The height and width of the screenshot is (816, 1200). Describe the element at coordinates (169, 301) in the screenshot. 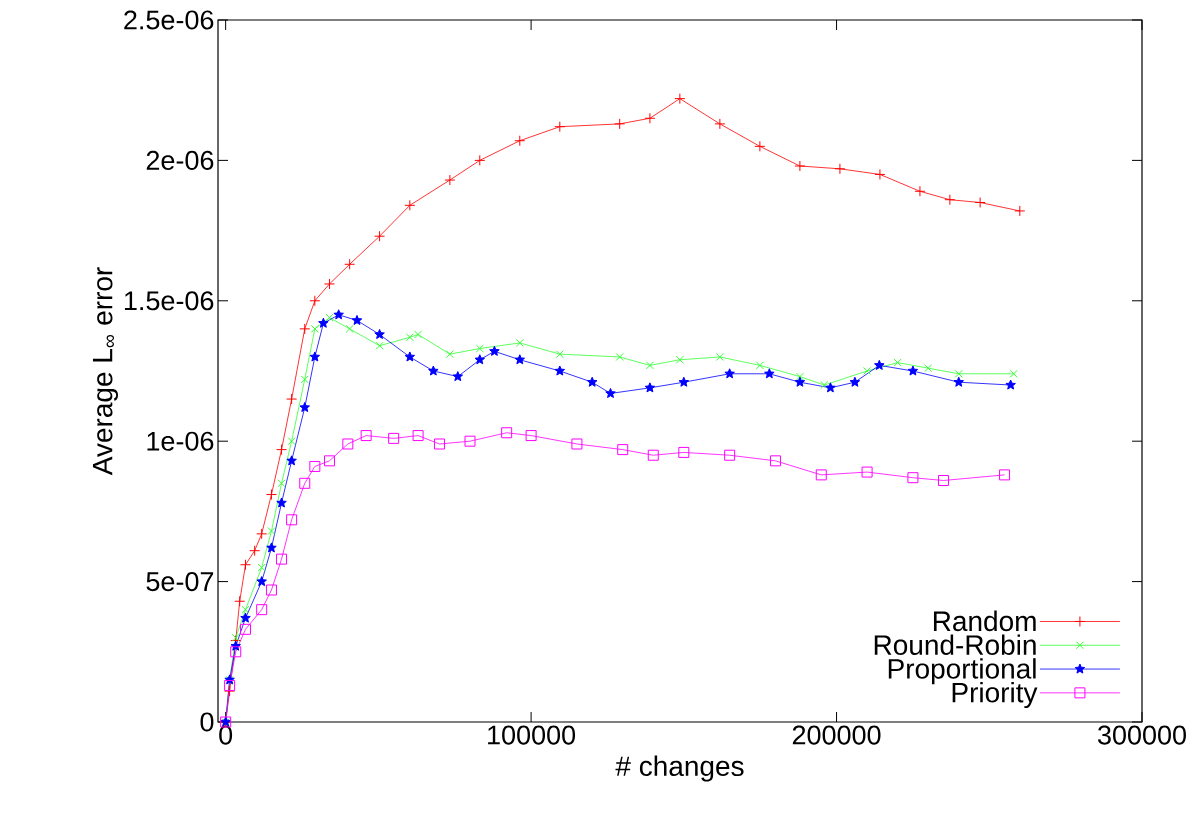

I see `y-tick-label: 1.5e-06` at that location.